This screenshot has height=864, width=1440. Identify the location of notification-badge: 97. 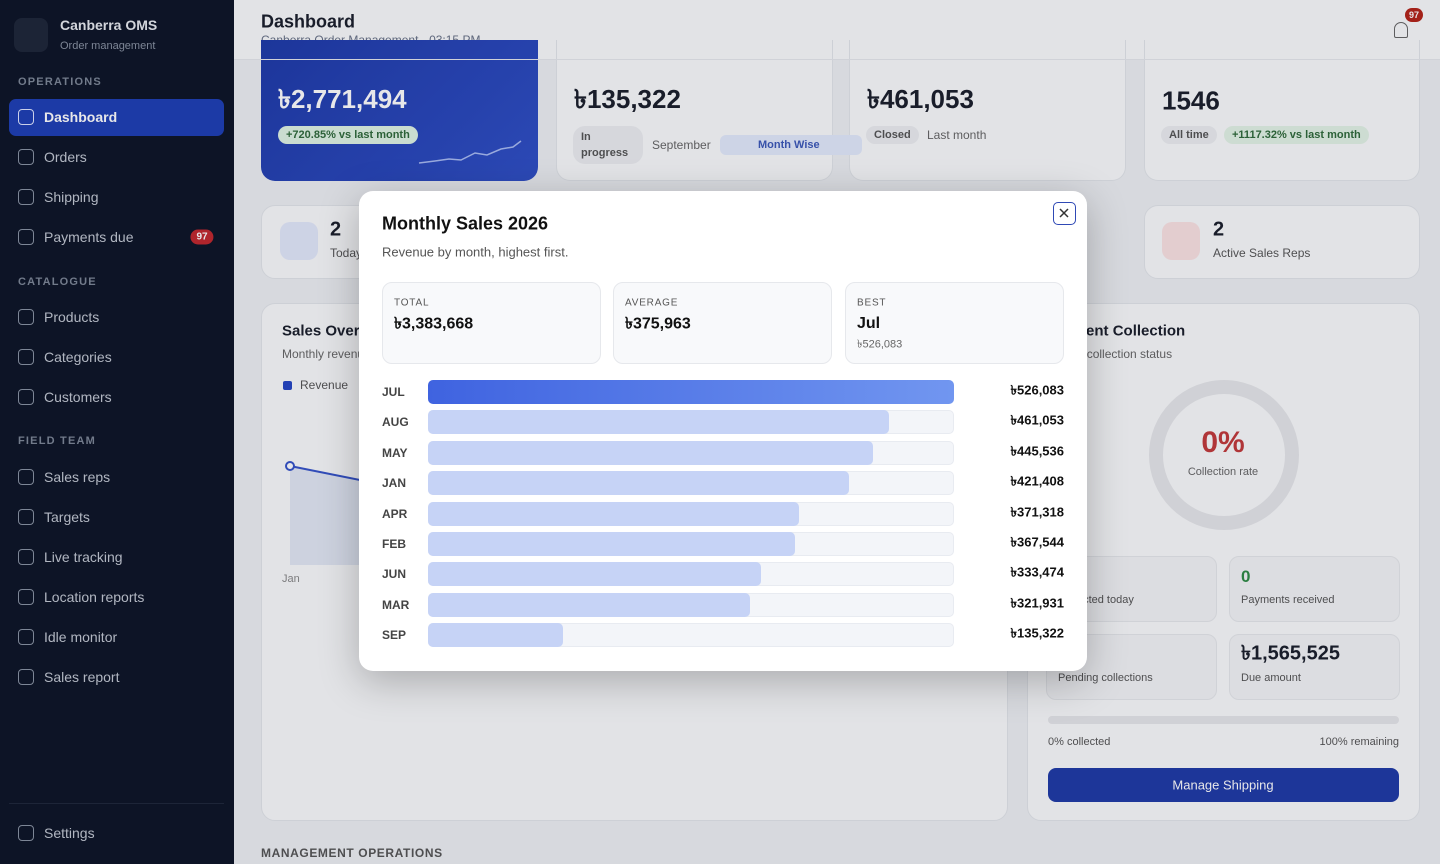
(1414, 15).